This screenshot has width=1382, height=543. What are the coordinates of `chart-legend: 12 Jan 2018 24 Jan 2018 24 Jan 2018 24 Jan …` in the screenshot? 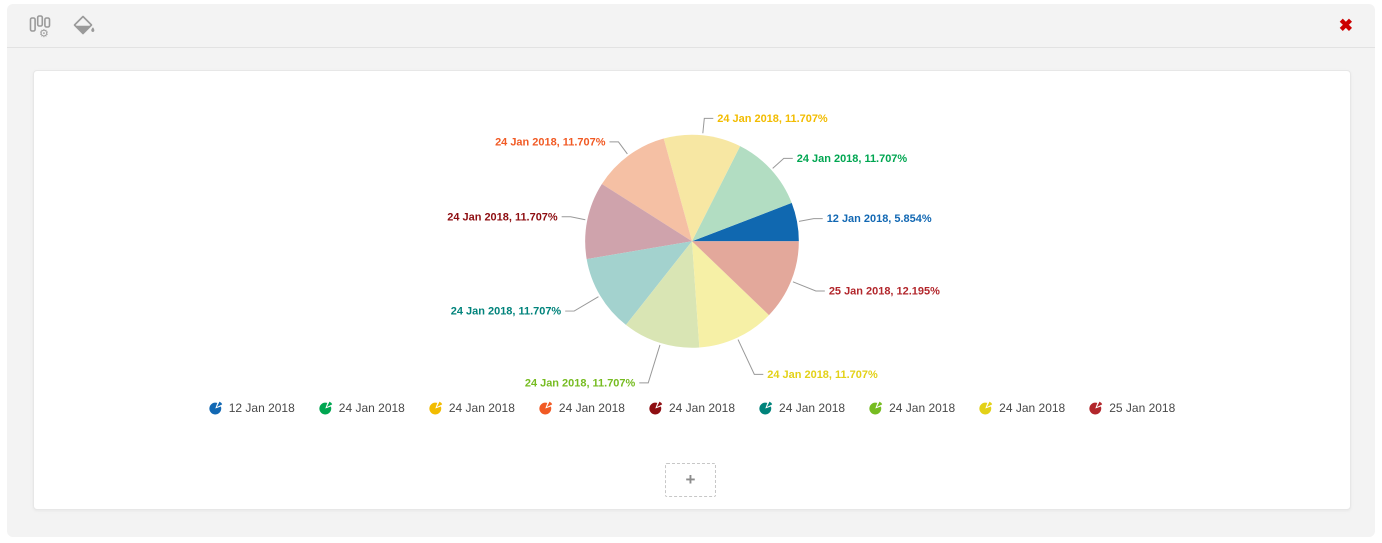 It's located at (692, 408).